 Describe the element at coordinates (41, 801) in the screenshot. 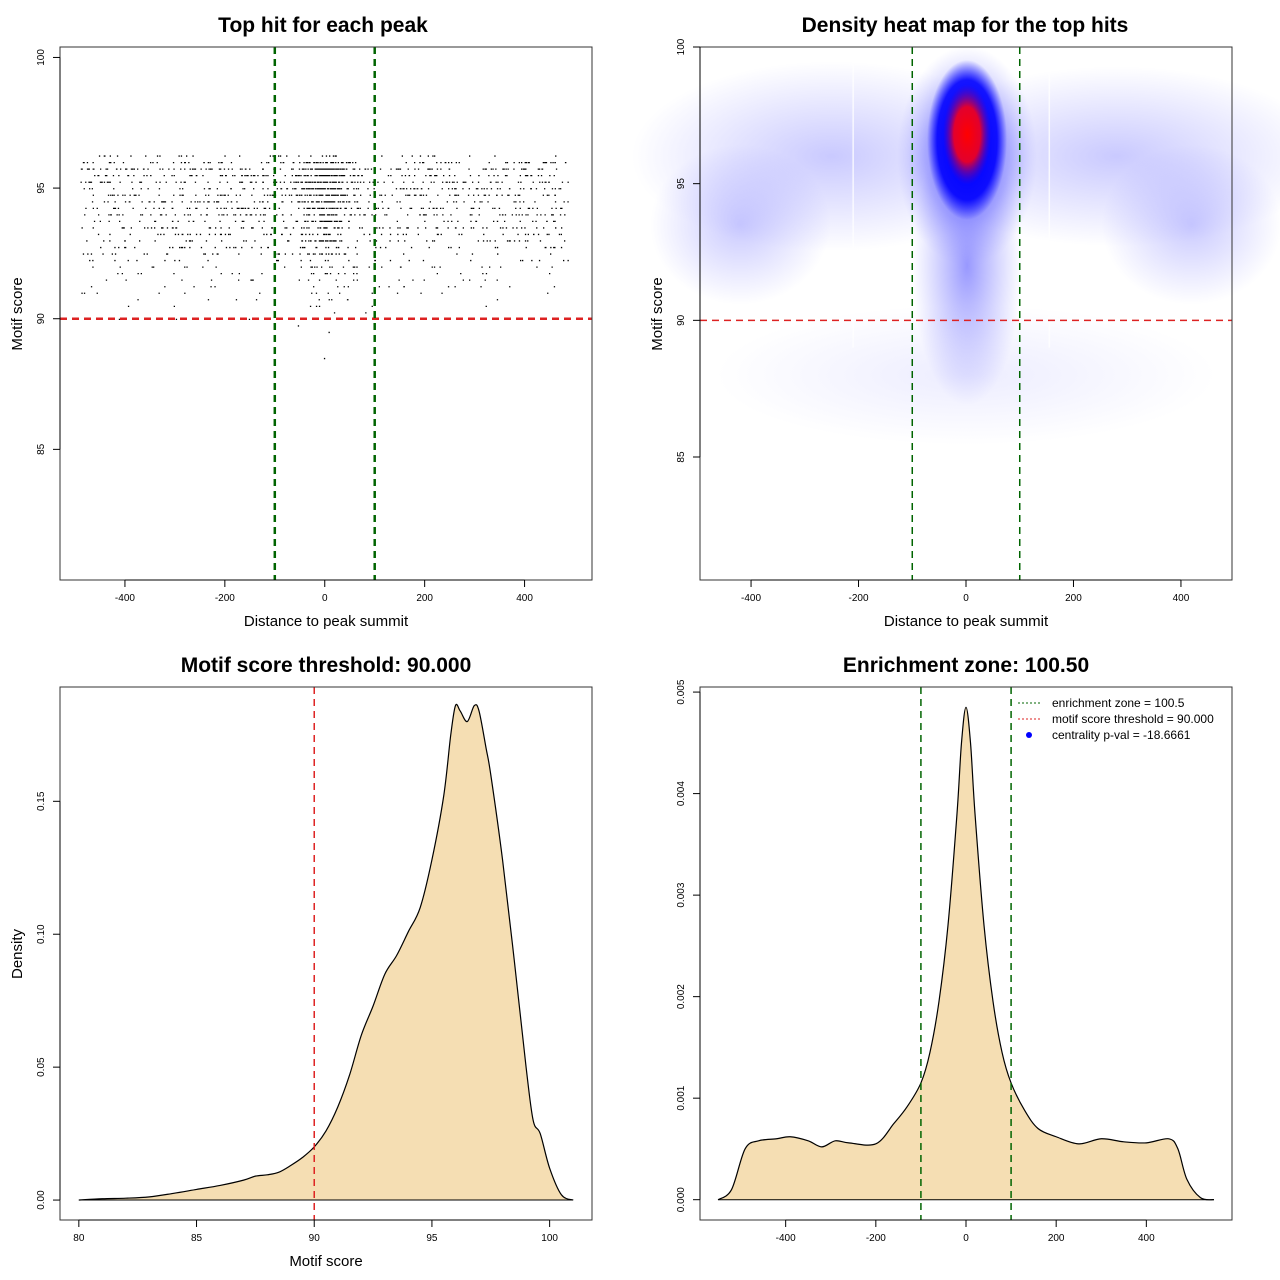

I see `y-tick-label: 0.15` at that location.